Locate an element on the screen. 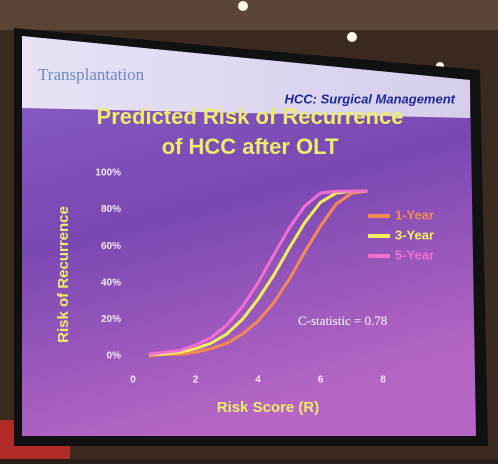 This screenshot has width=498, height=464. annotation: C-statistic = 0.78 is located at coordinates (342, 320).